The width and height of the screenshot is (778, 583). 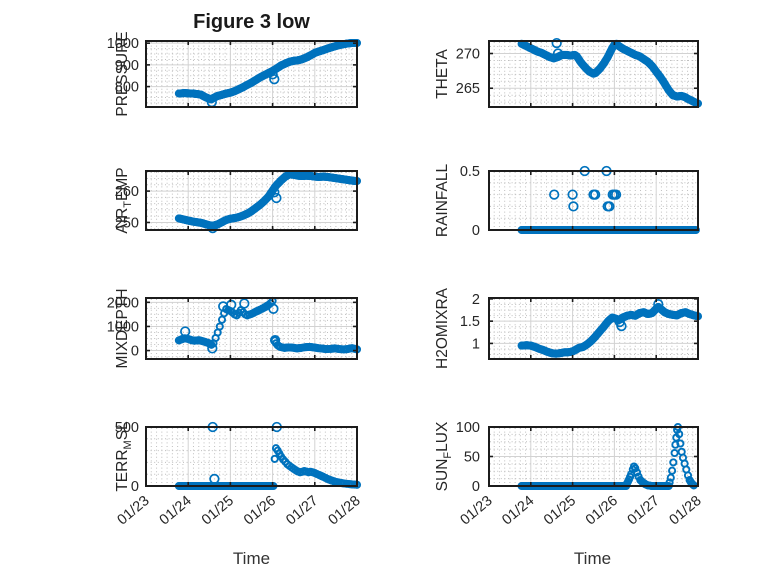 I want to click on y-tick-label: 260, so click(x=127, y=192).